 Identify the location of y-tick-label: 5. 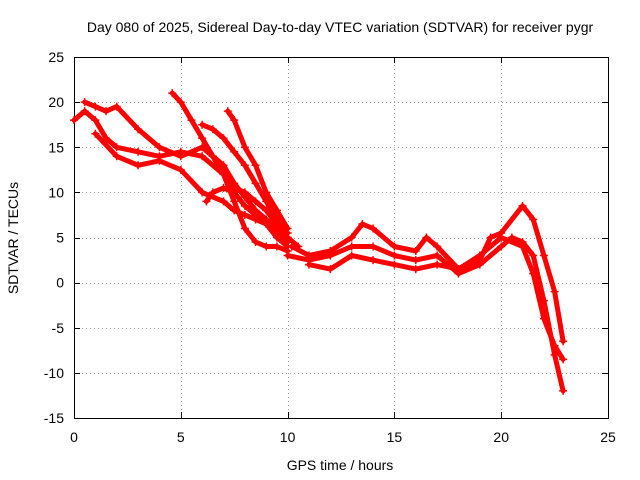
(60, 238).